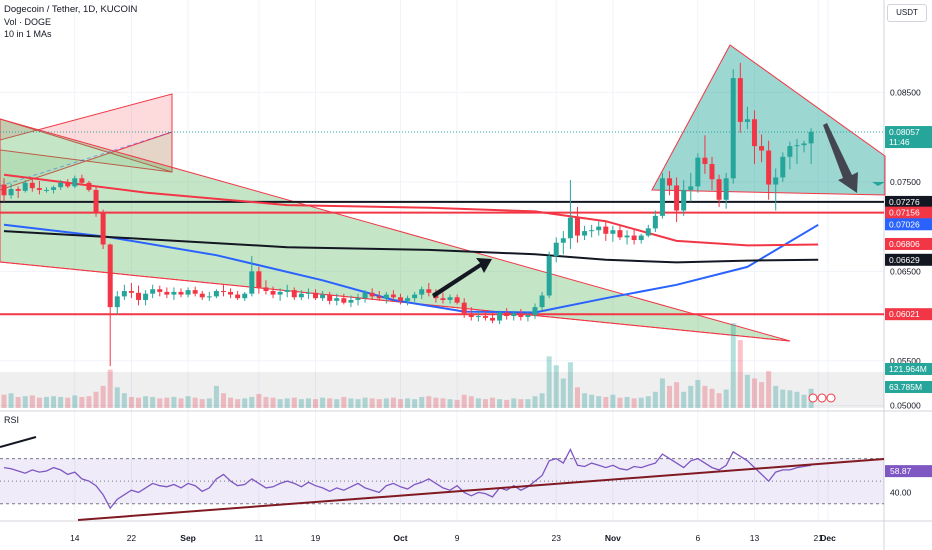 This screenshot has width=932, height=550. What do you see at coordinates (400, 538) in the screenshot?
I see `time-axis-tick: Oct` at bounding box center [400, 538].